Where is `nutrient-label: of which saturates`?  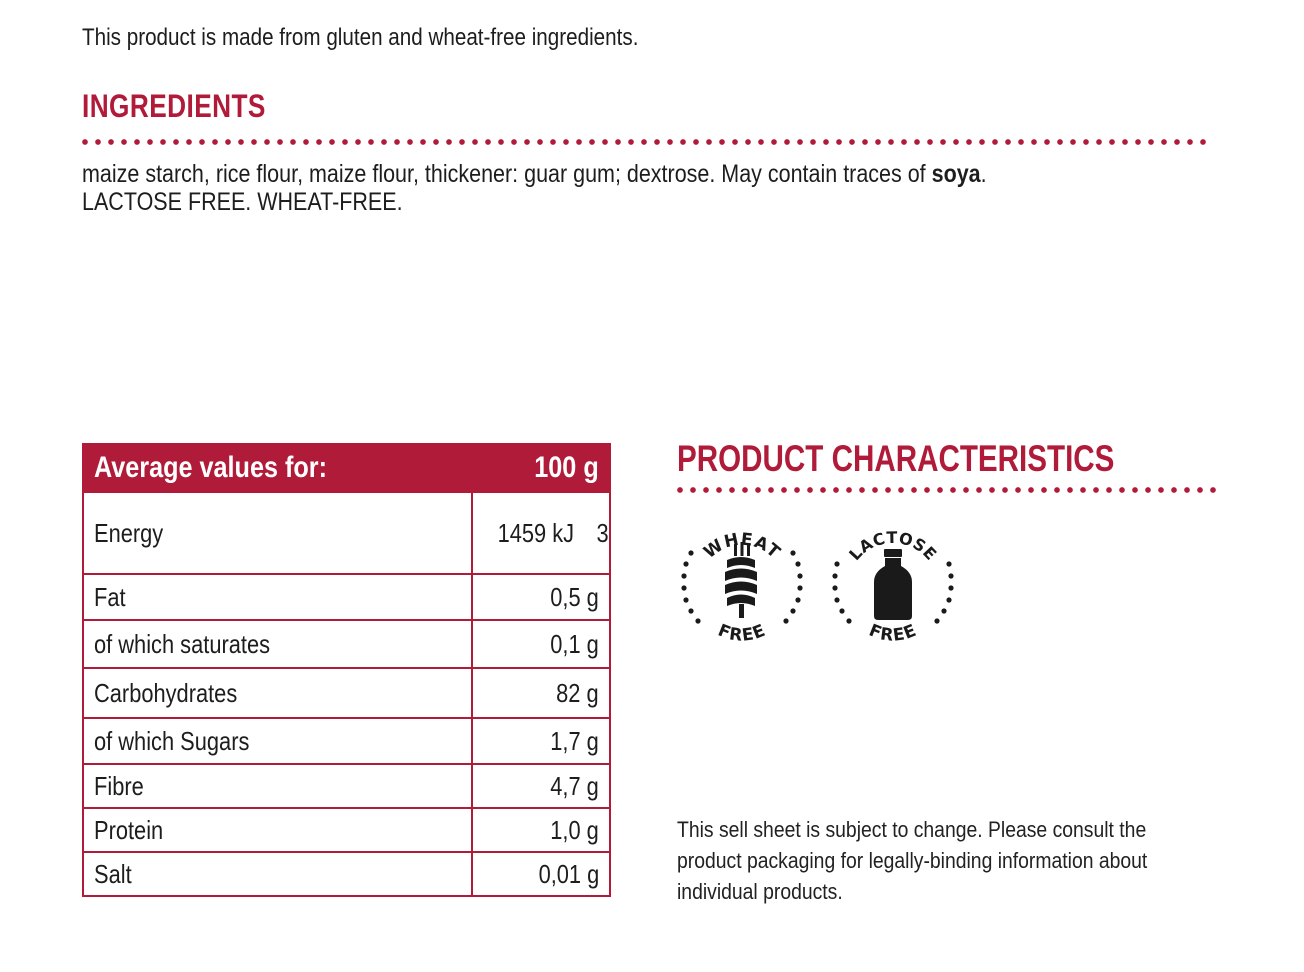 nutrient-label: of which saturates is located at coordinates (277, 644).